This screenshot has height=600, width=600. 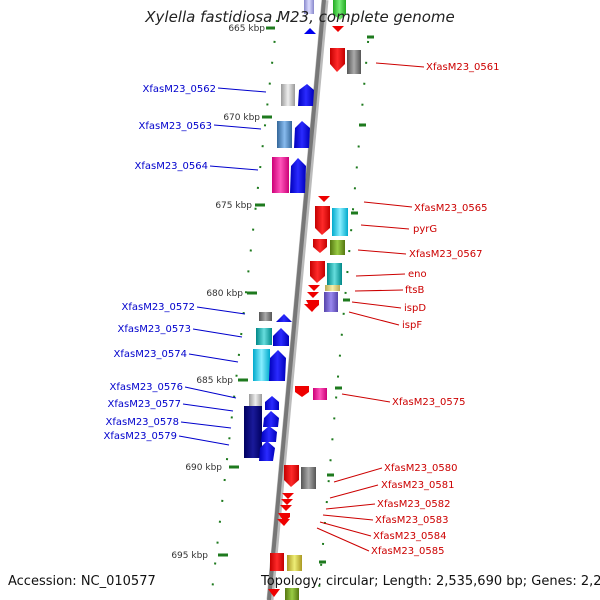 I want to click on gene-label-forward: XfasM23_0579, so click(x=140, y=436).